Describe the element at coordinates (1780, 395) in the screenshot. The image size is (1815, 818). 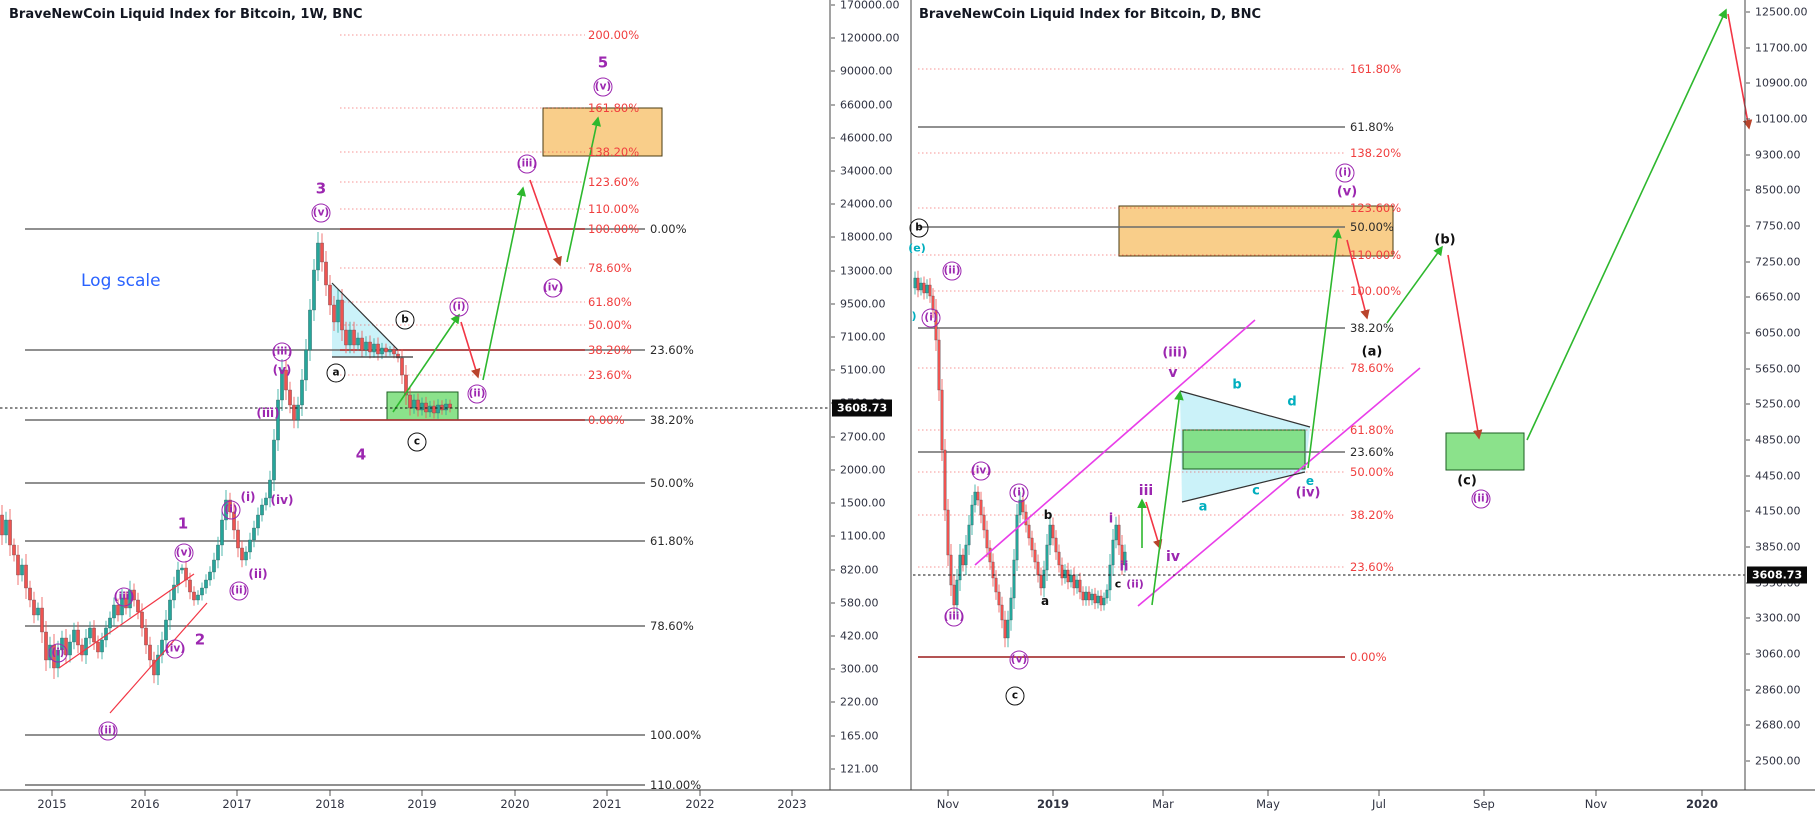
I see `price-axis-daily` at that location.